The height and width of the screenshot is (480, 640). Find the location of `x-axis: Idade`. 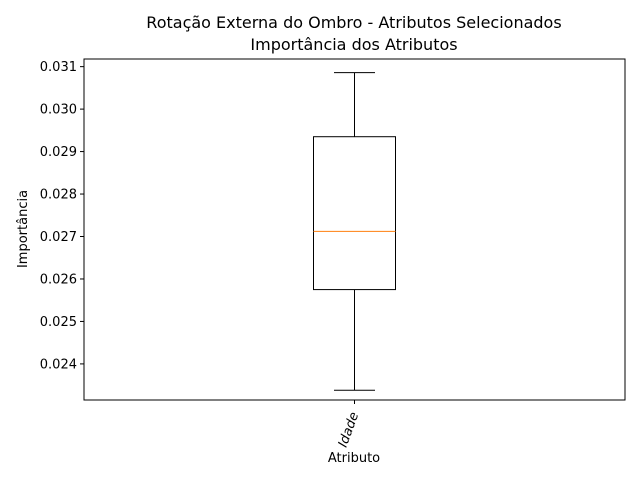

x-axis: Idade is located at coordinates (349, 424).